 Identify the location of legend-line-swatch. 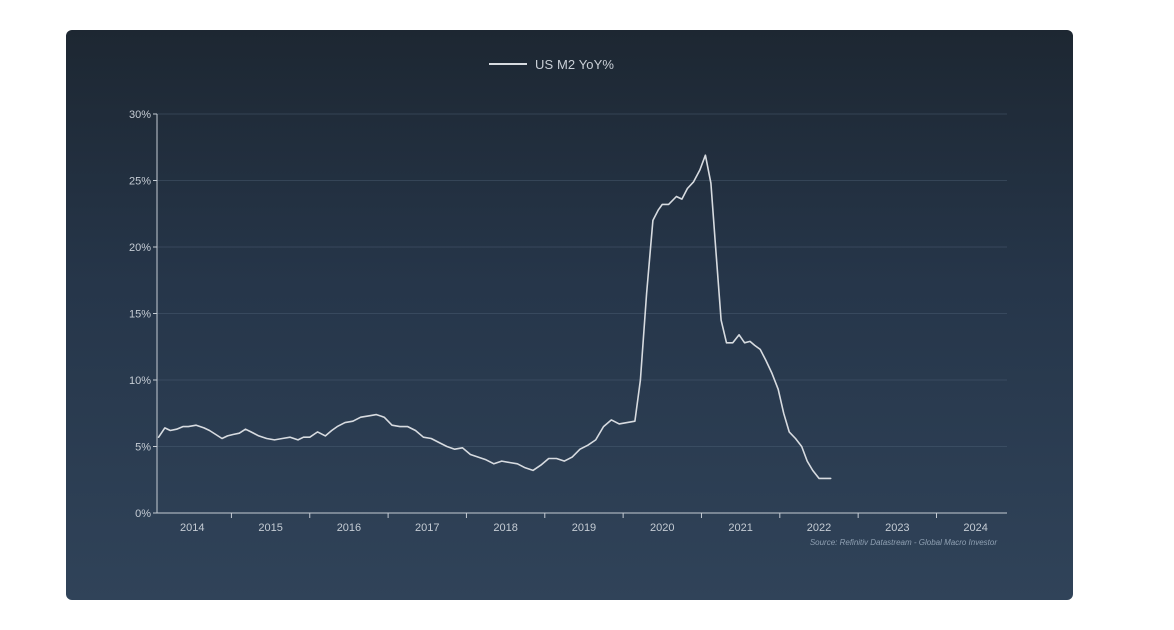
(508, 64).